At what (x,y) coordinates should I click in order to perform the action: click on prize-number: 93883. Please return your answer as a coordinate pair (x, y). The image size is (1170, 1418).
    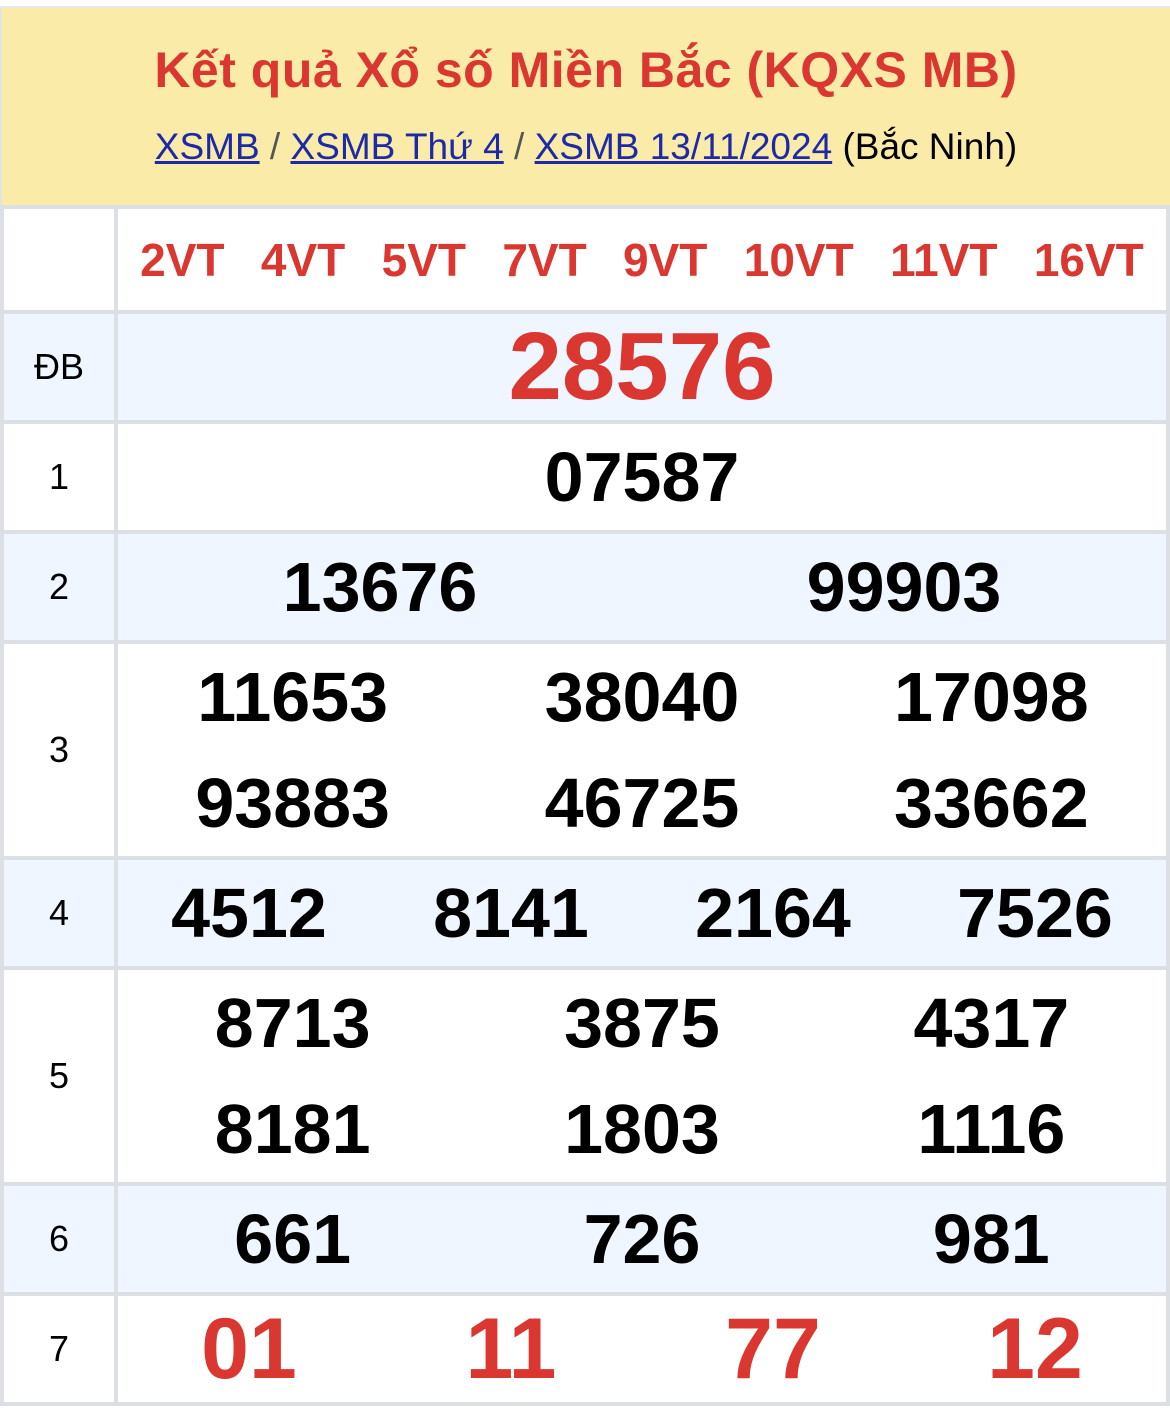
    Looking at the image, I should click on (292, 803).